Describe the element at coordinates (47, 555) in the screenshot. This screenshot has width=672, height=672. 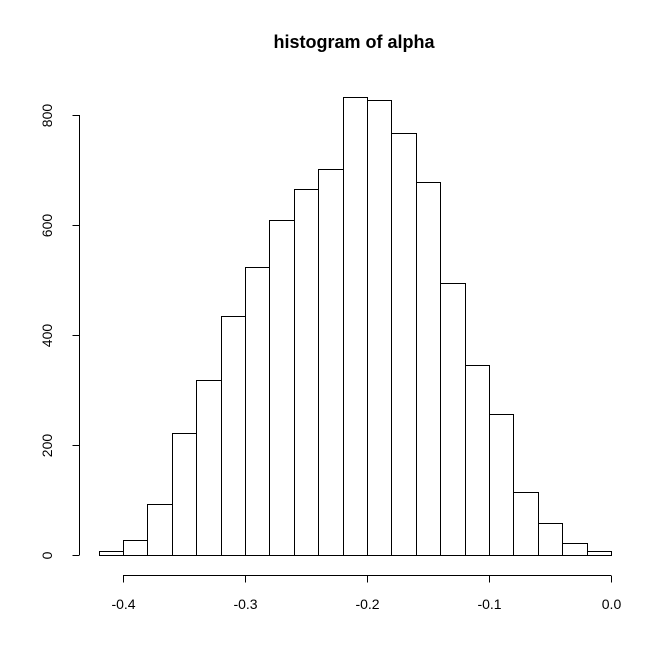
I see `y-tick-label: 0` at that location.